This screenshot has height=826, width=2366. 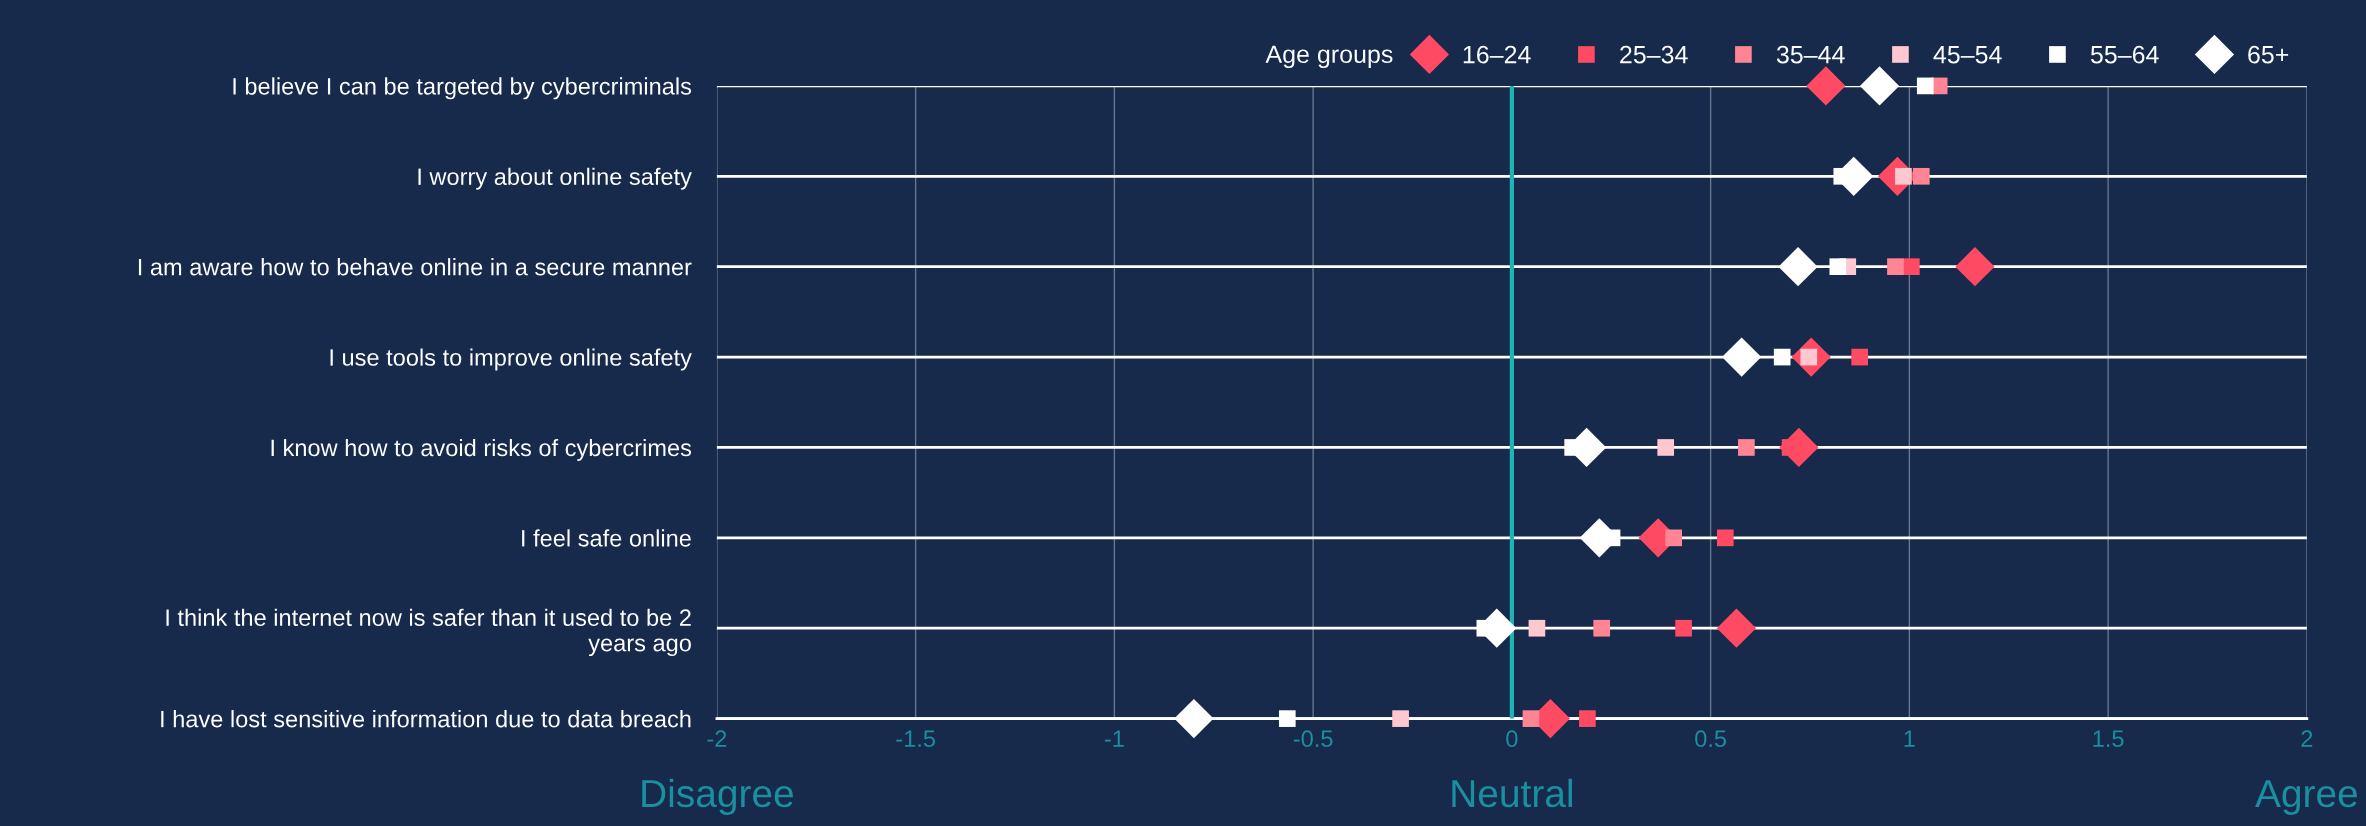 What do you see at coordinates (1512, 739) in the screenshot?
I see `x-tick-label: 0` at bounding box center [1512, 739].